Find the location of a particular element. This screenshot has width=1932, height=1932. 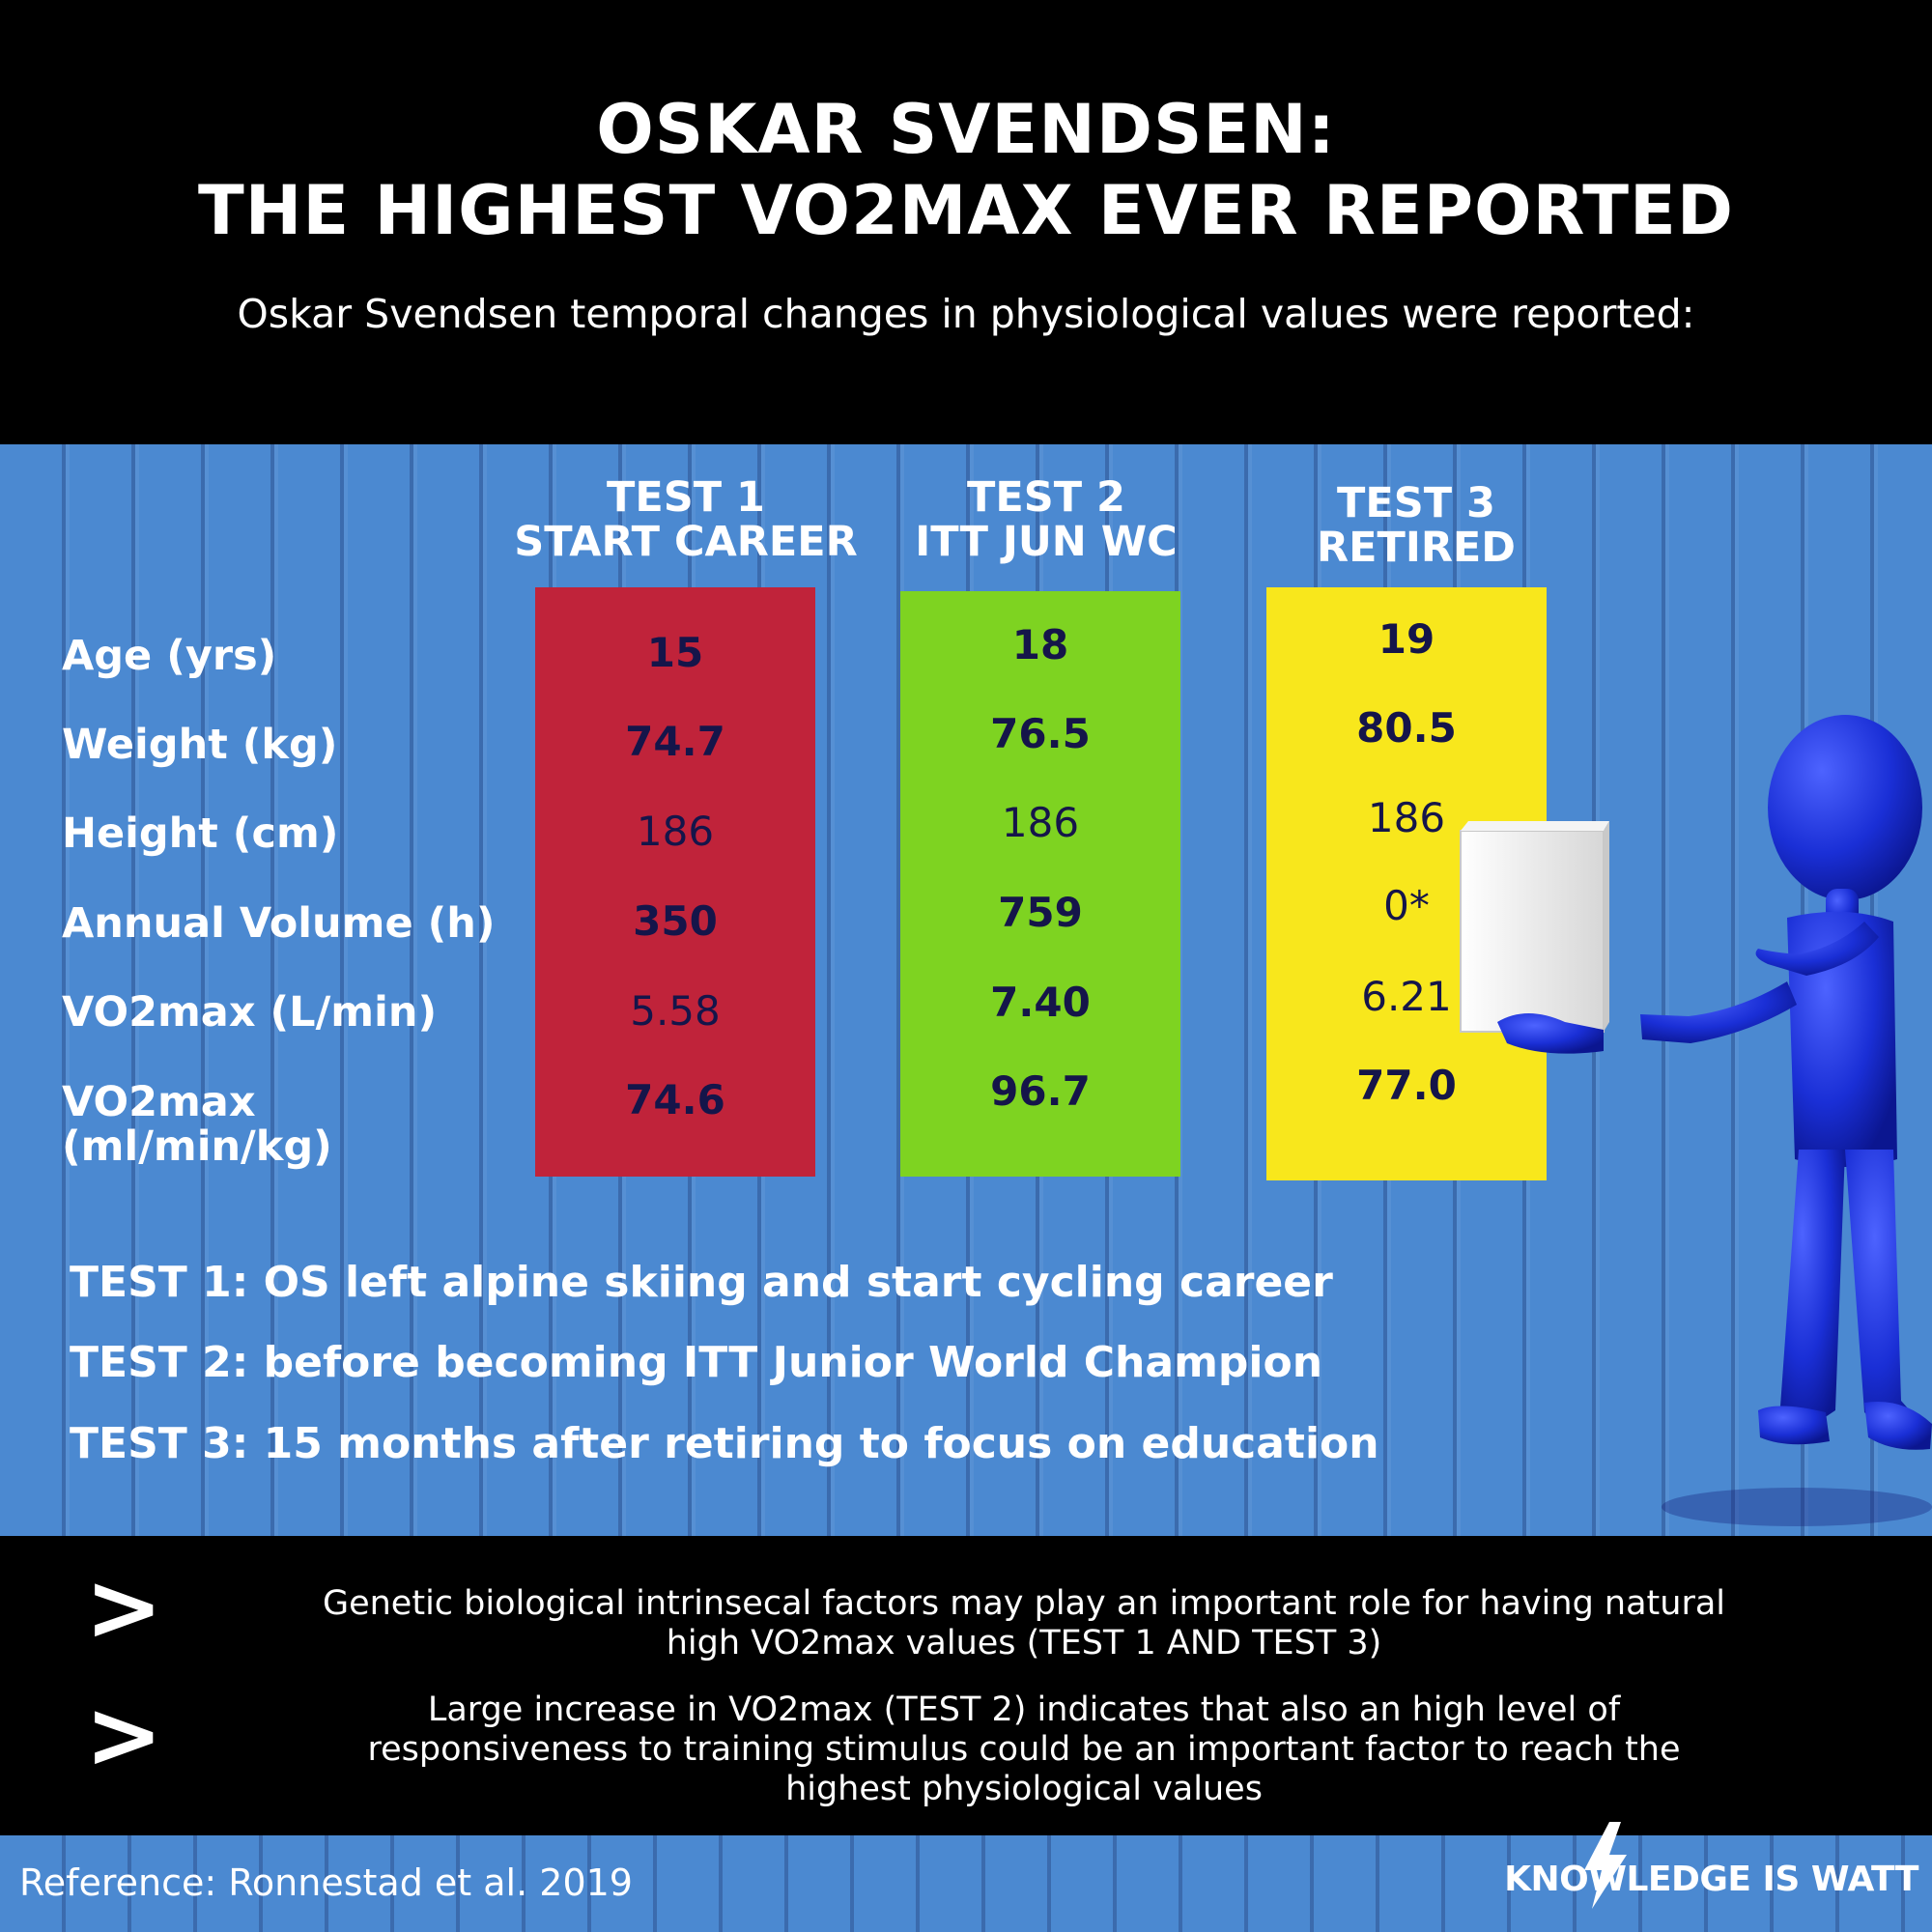

cell-vo2max-l: 5.58 is located at coordinates (675, 1011).